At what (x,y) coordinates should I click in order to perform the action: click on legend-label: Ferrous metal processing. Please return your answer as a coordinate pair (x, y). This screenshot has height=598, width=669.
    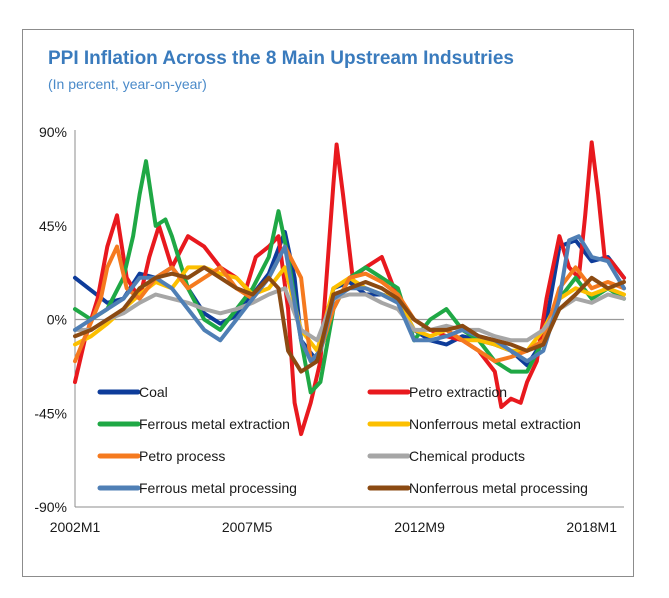
    Looking at the image, I should click on (218, 488).